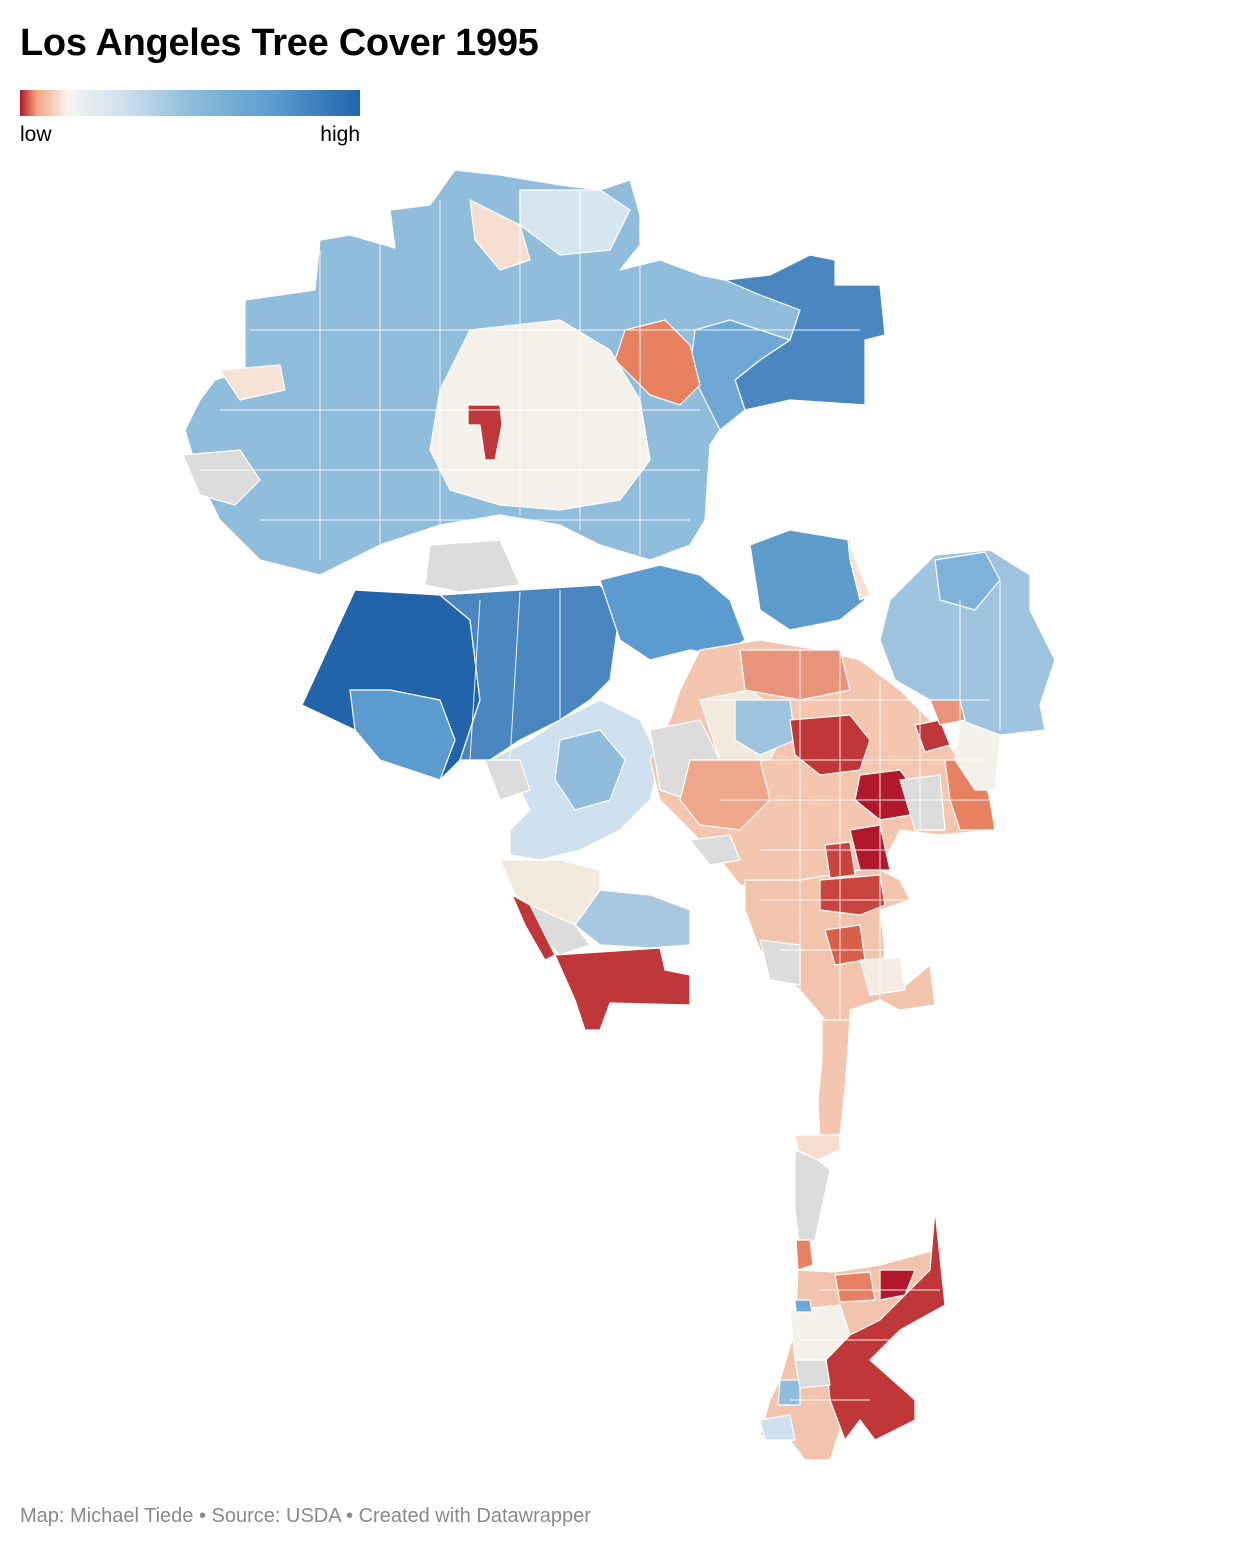 This screenshot has width=1240, height=1552. Describe the element at coordinates (932, 736) in the screenshot. I see `boyle-red` at that location.